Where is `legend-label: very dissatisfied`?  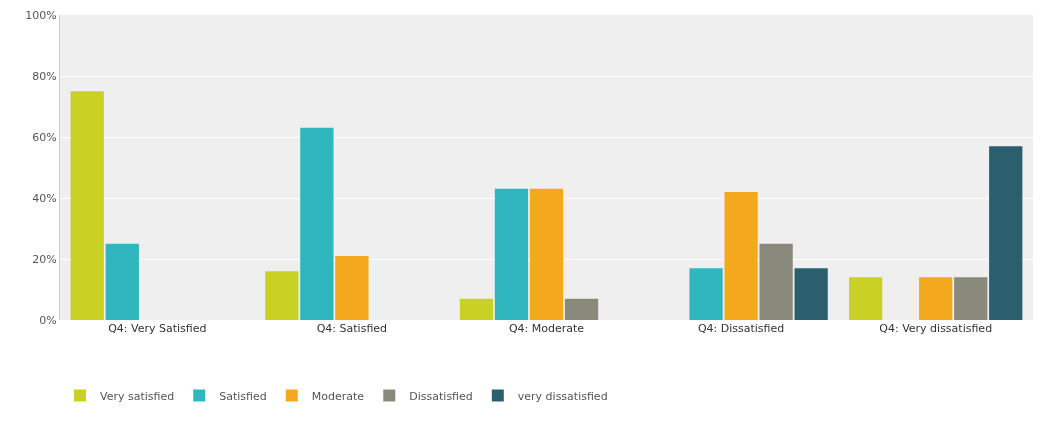
legend-label: very dissatisfied is located at coordinates (562, 396).